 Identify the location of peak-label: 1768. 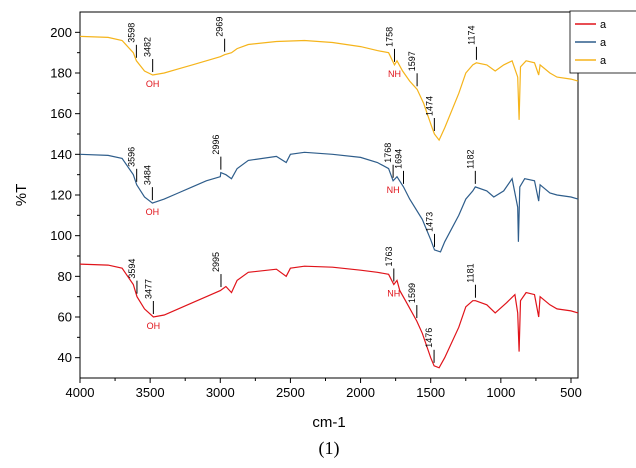
(388, 153).